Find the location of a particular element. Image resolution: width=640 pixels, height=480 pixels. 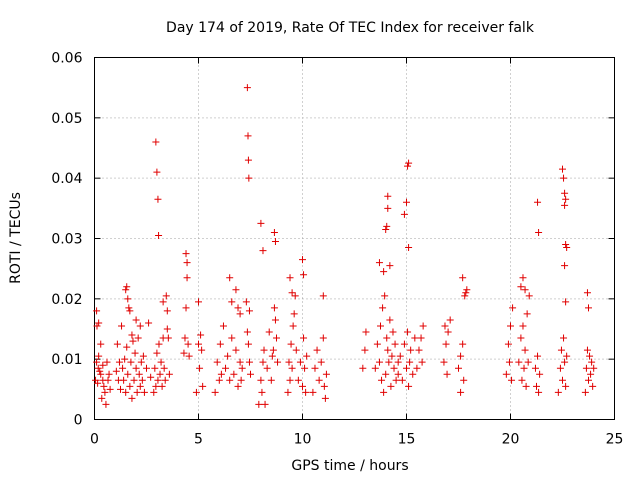

x-tick-label: 10 is located at coordinates (303, 440).